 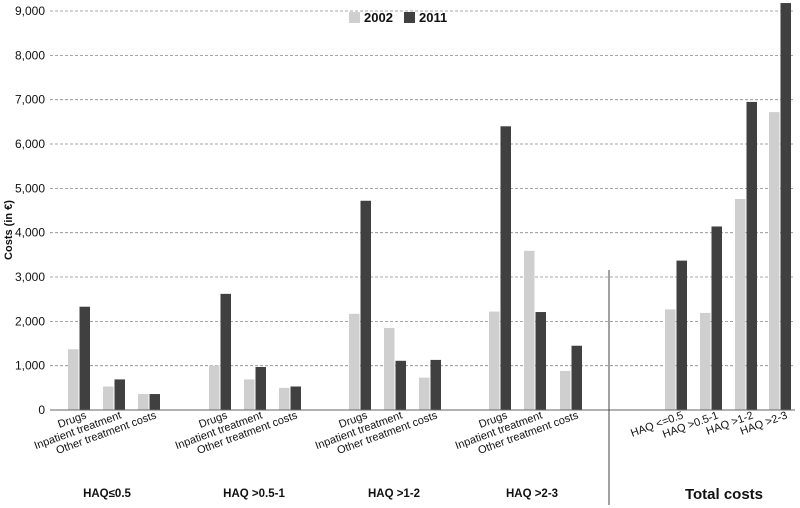 What do you see at coordinates (254, 494) in the screenshot?
I see `group-label: HAQ >0.5-1` at bounding box center [254, 494].